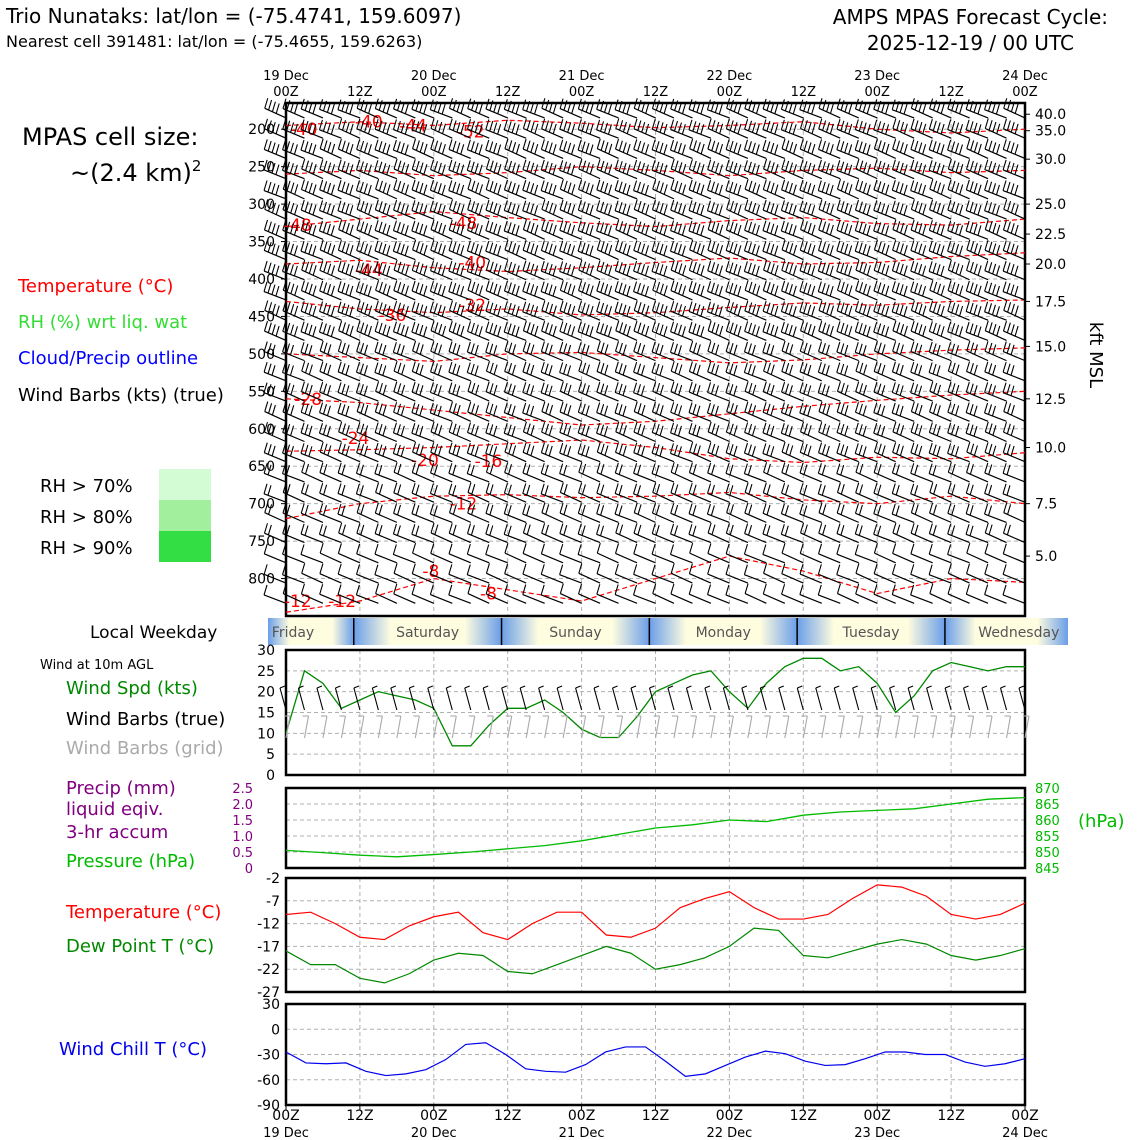 This screenshot has height=1140, width=1140. I want to click on pressure-tick-label: 450, so click(261, 317).